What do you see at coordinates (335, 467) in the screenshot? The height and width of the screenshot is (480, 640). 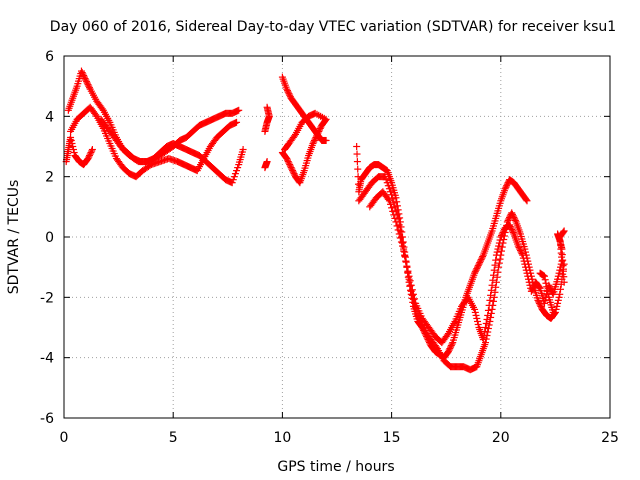 I see `x-axis-label: GPS time / hours` at bounding box center [335, 467].